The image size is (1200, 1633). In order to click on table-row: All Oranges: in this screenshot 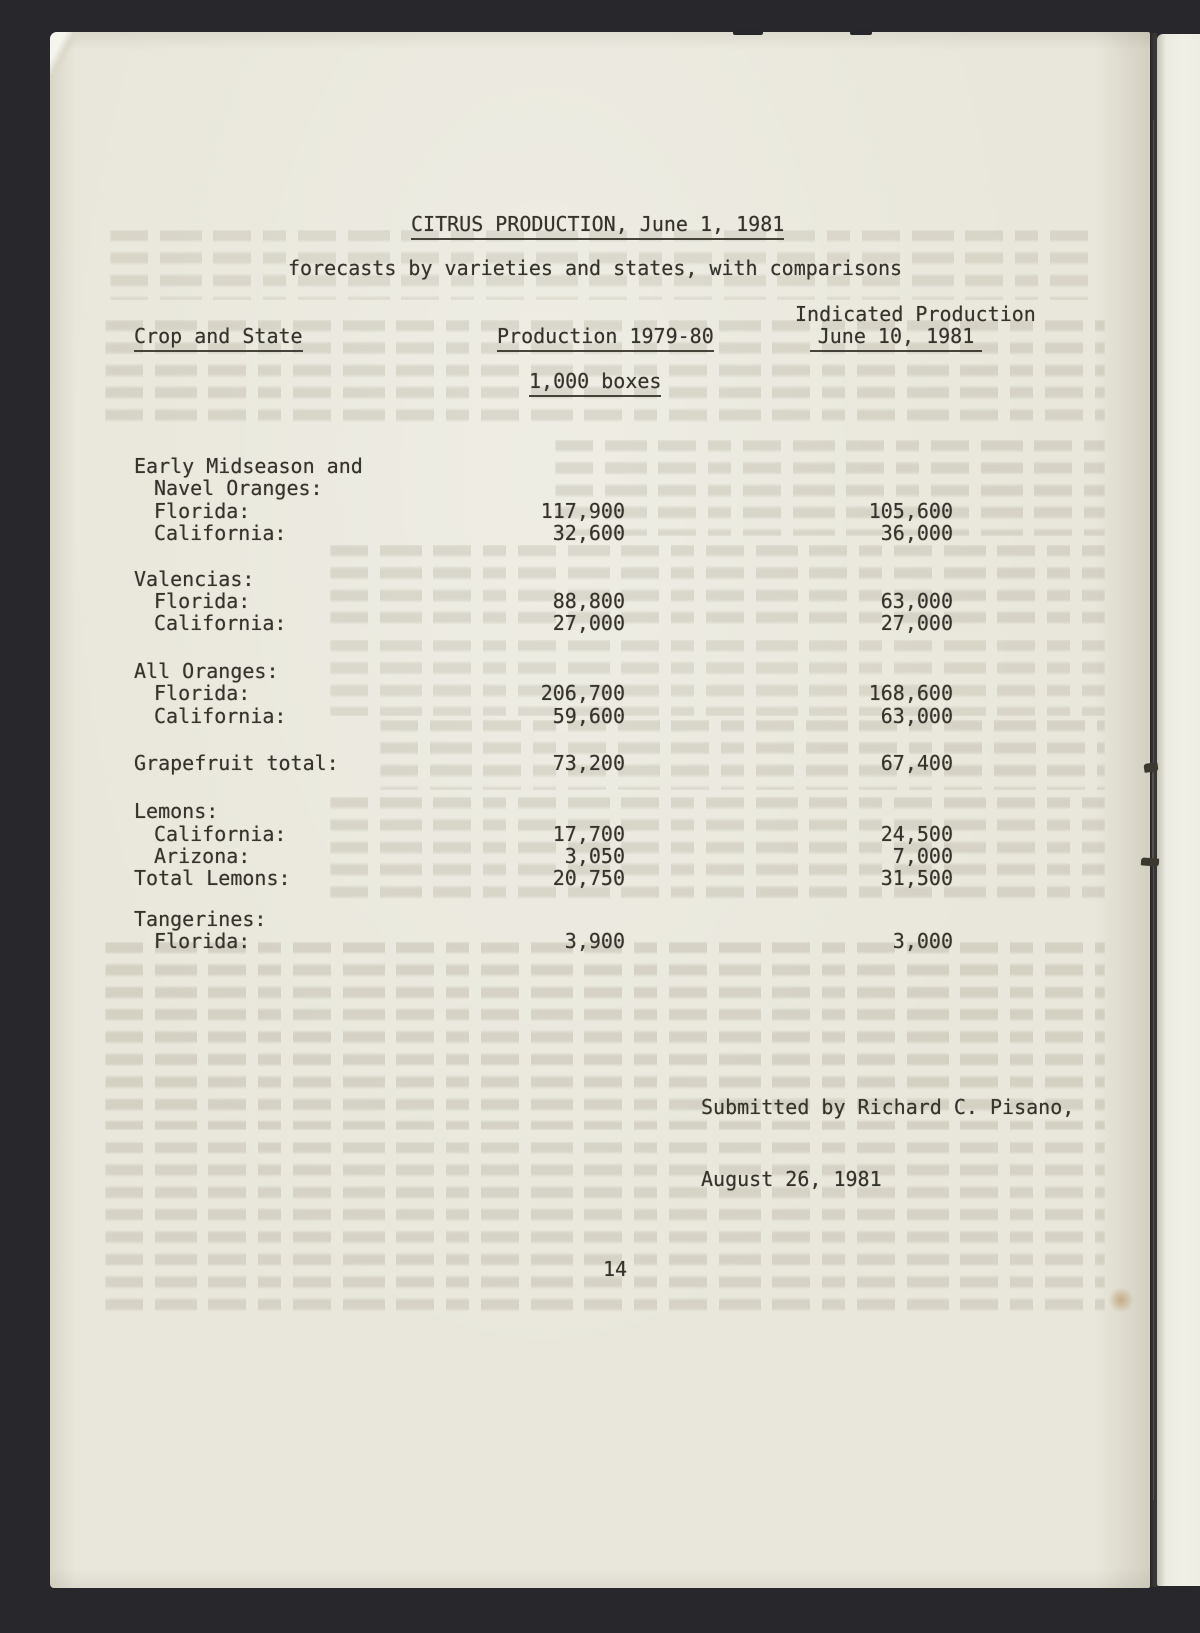, I will do `click(600, 670)`.